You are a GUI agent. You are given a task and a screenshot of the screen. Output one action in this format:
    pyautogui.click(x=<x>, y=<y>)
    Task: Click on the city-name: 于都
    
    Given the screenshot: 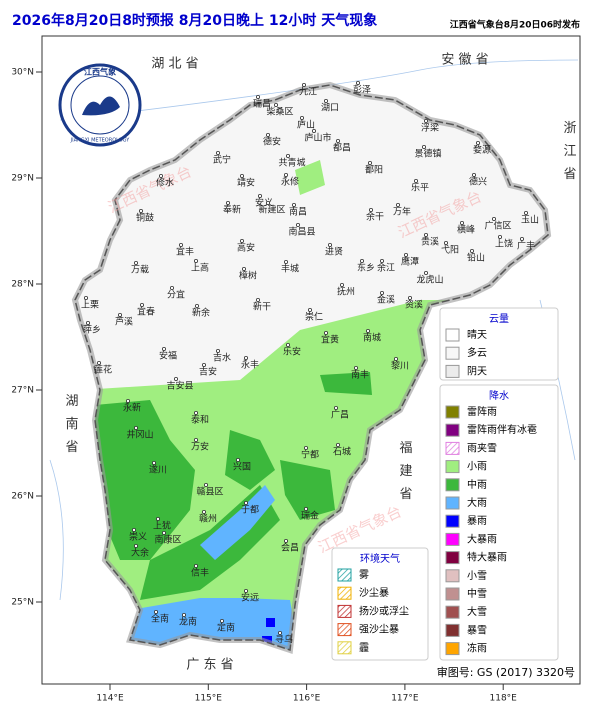 What is the action you would take?
    pyautogui.click(x=250, y=510)
    